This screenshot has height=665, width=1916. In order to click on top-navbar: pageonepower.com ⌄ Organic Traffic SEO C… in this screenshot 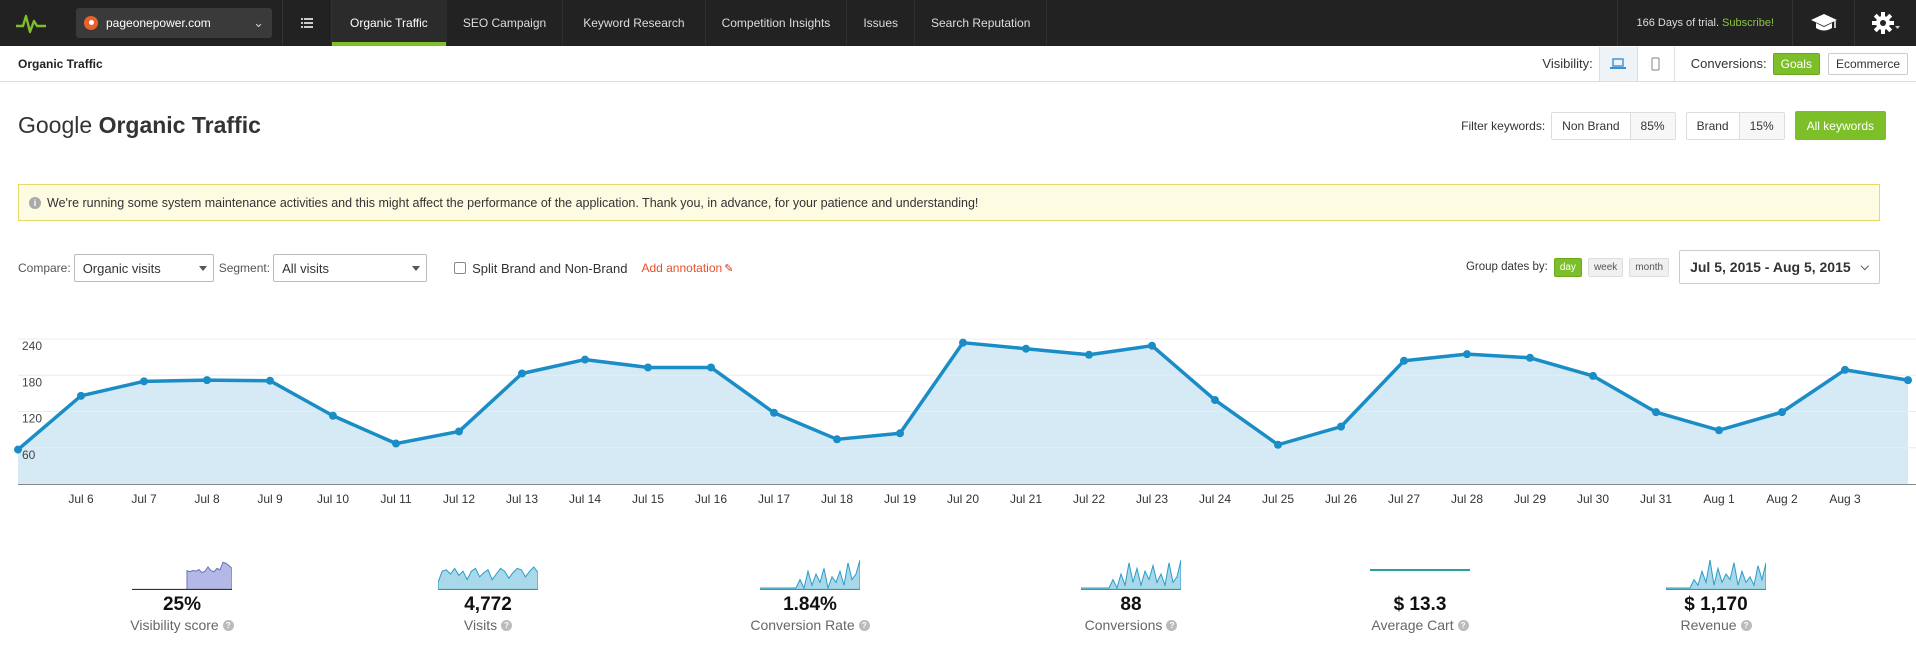, I will do `click(958, 23)`.